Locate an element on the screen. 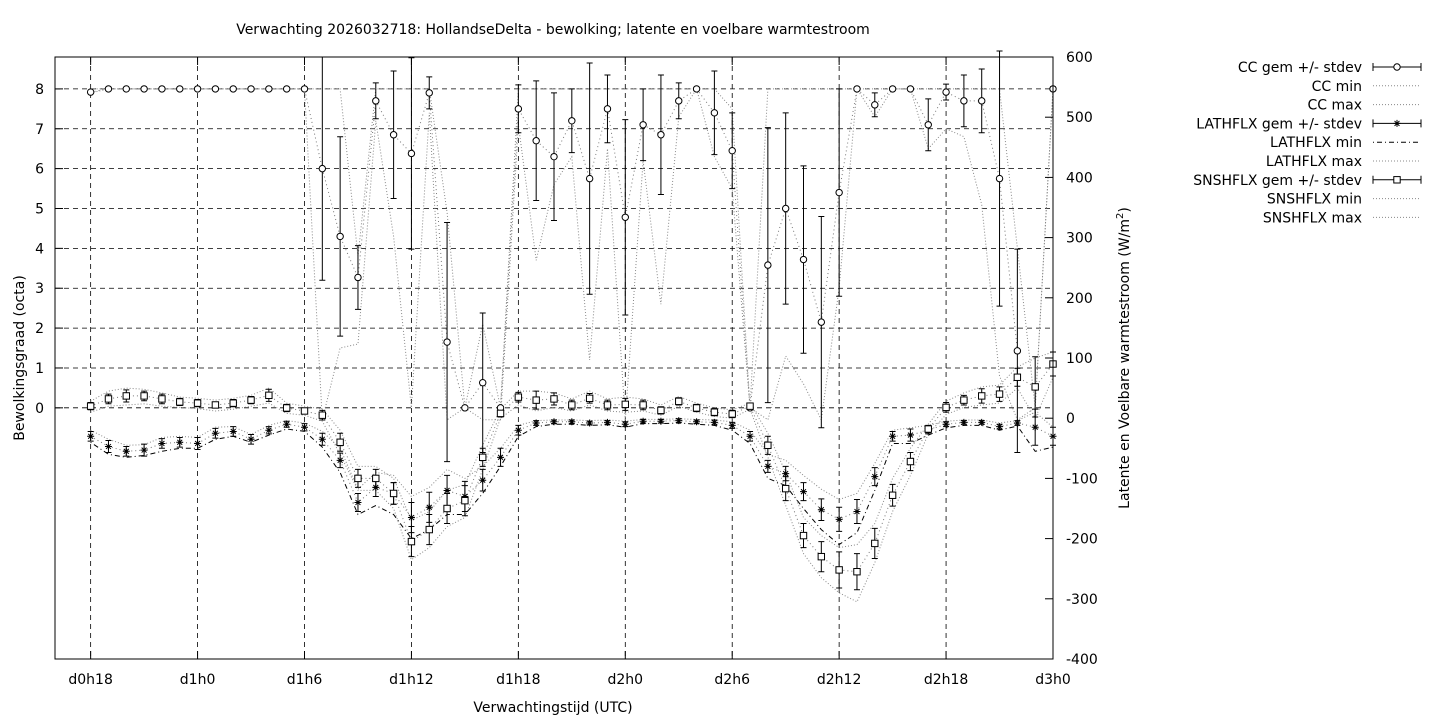 The width and height of the screenshot is (1440, 720). legend-snshflx-min-label: SNSHFLX min is located at coordinates (1314, 200).